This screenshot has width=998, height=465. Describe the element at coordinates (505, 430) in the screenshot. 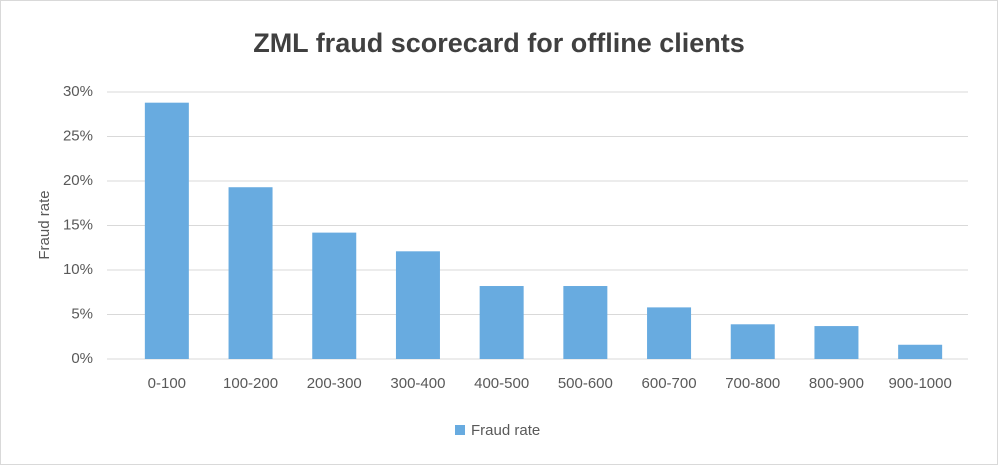

I see `legend-label: Fraud rate` at that location.